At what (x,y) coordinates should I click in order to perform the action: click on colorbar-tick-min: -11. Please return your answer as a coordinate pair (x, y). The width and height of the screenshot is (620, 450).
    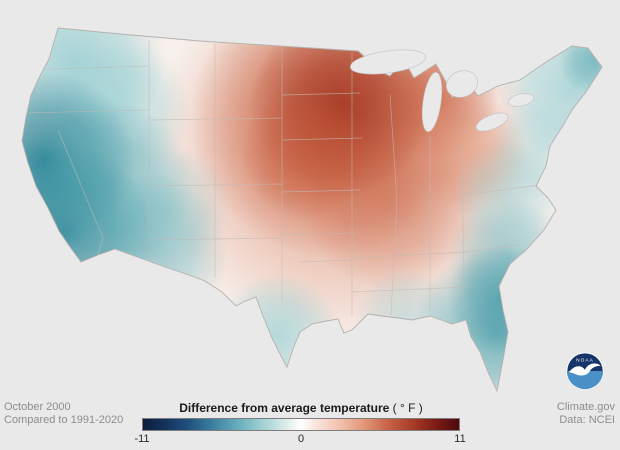
    Looking at the image, I should click on (142, 439).